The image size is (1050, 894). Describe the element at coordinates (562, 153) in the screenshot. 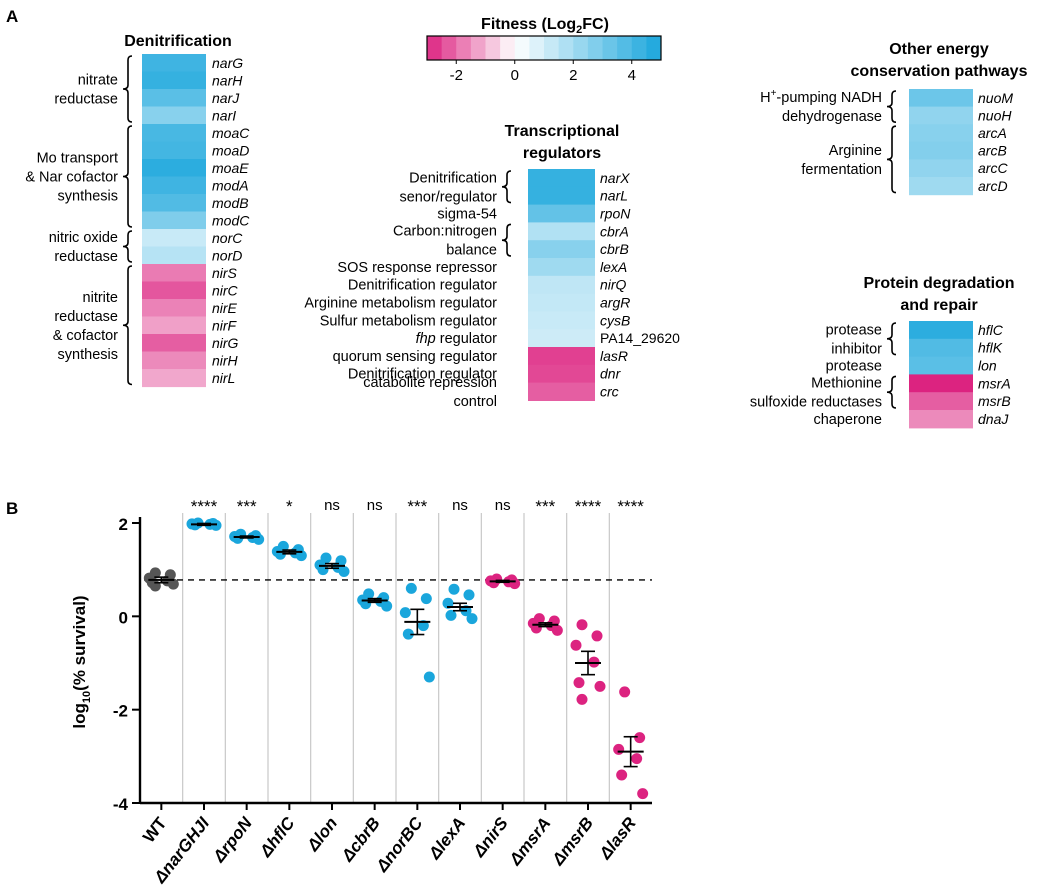

I see `group-title: regulators` at that location.